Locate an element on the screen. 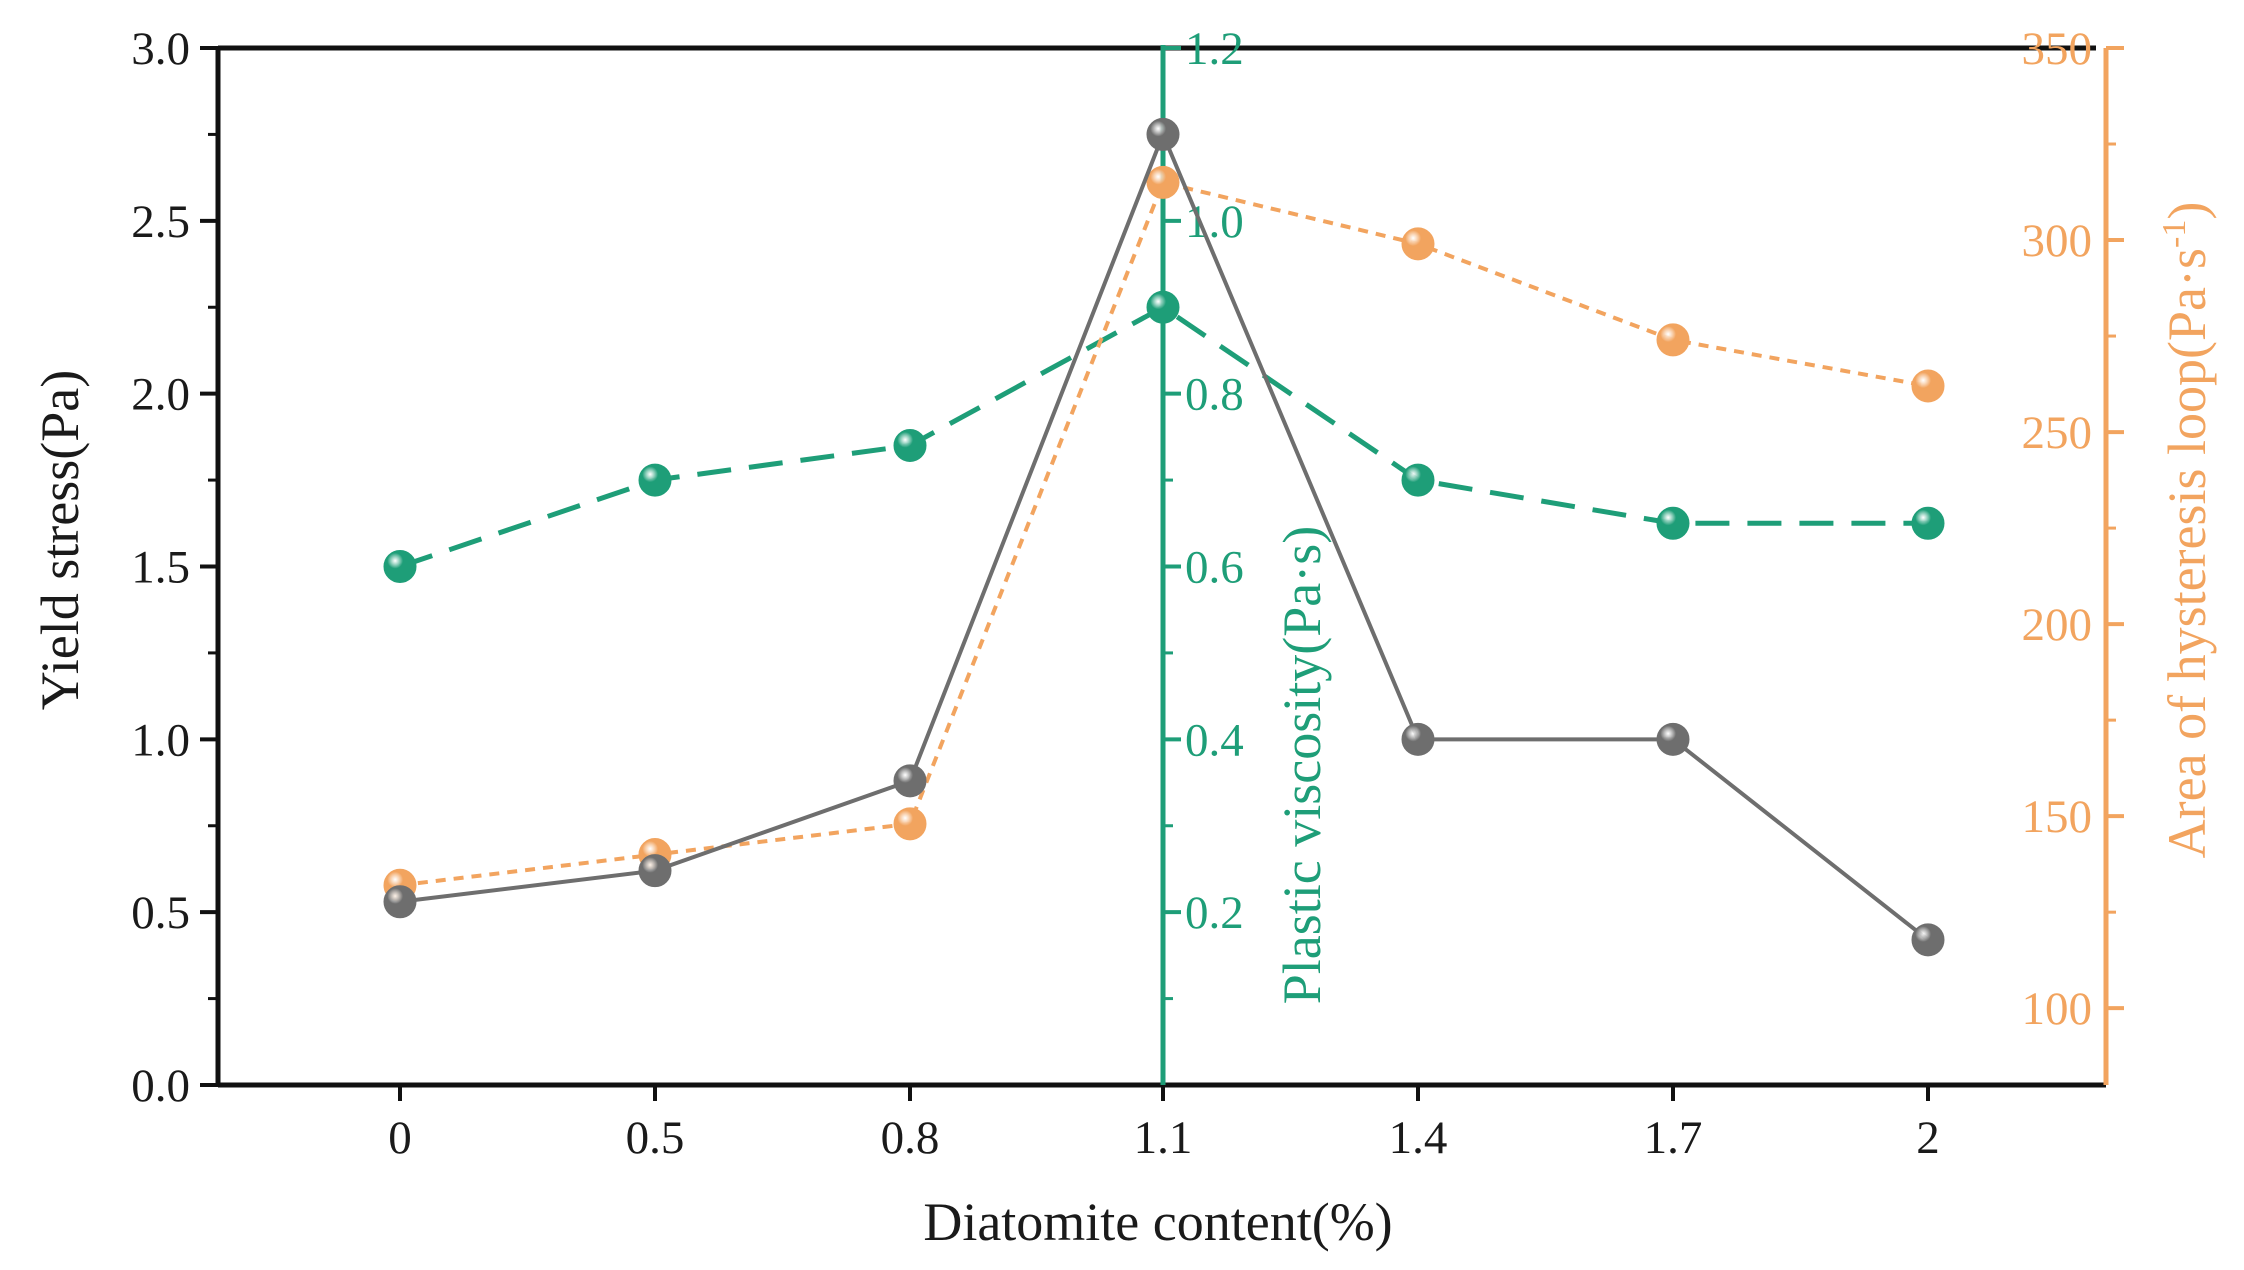 The width and height of the screenshot is (2244, 1270). yield-stress-axis: 0.0 0.5 1.0 1.5 2.0 2.5 3.0 is located at coordinates (174, 567).